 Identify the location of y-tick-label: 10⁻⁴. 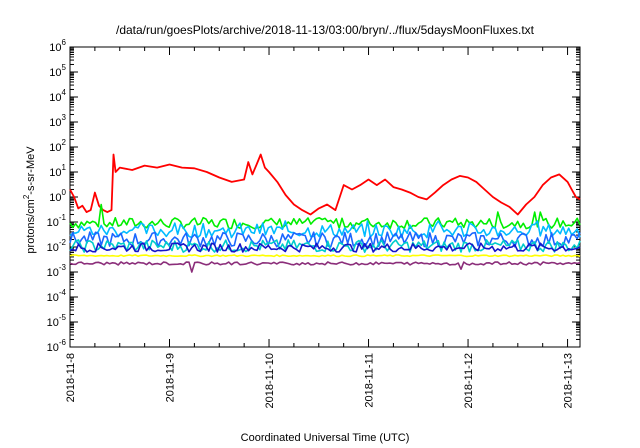
(57, 296).